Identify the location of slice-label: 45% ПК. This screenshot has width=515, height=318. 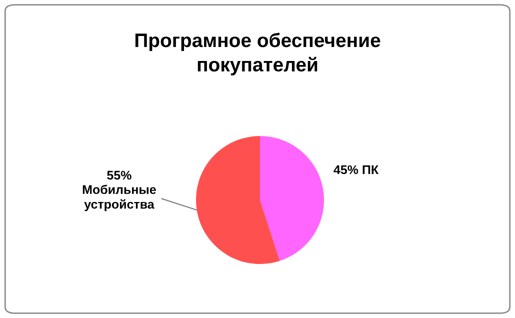
(356, 169).